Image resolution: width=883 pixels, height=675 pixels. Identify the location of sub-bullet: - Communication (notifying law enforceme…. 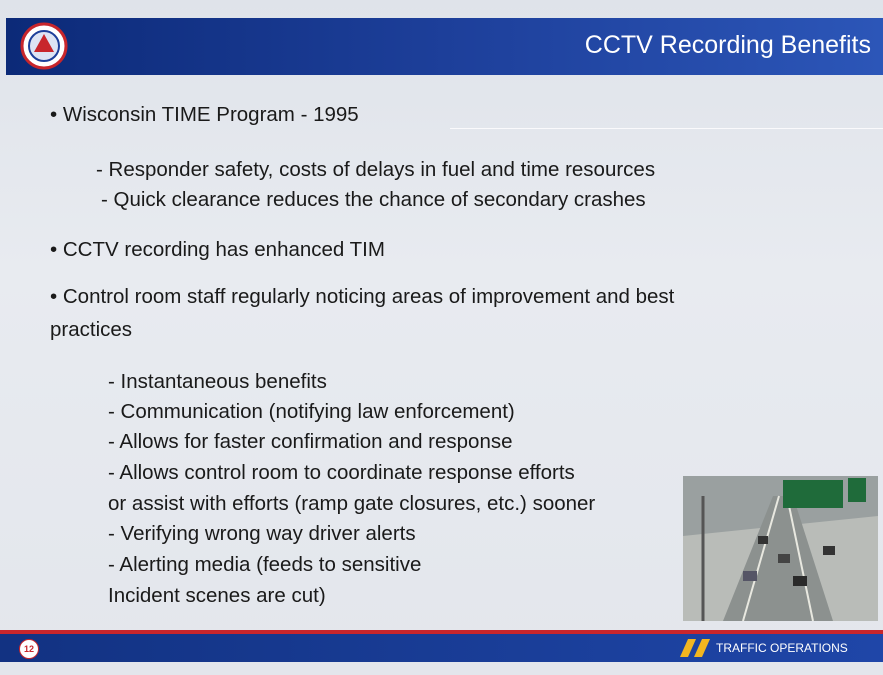
(311, 411).